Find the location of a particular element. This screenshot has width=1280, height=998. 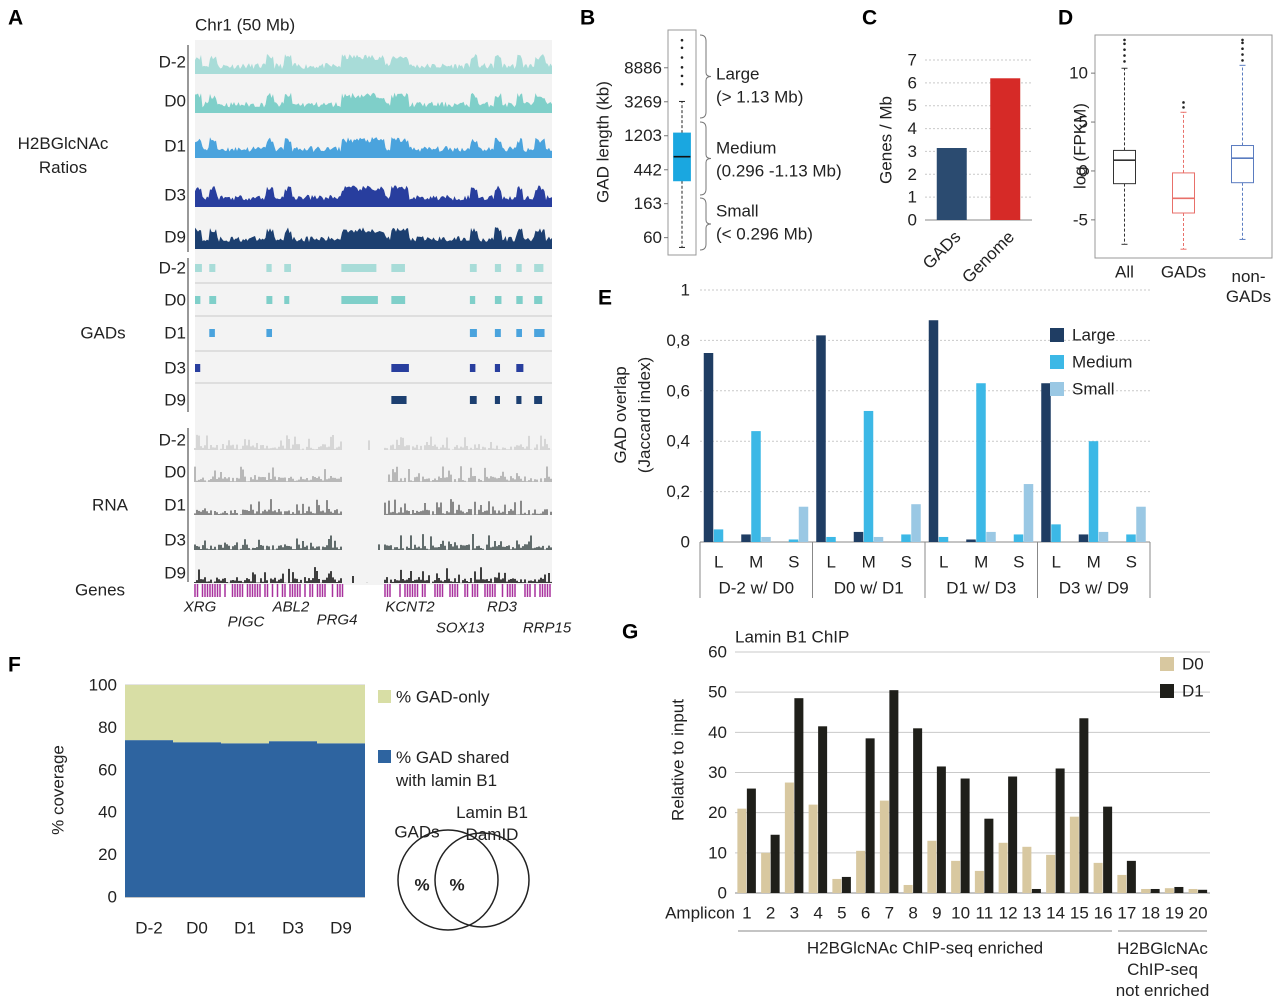

y-axis-label: log (FPKM) is located at coordinates (1080, 146).